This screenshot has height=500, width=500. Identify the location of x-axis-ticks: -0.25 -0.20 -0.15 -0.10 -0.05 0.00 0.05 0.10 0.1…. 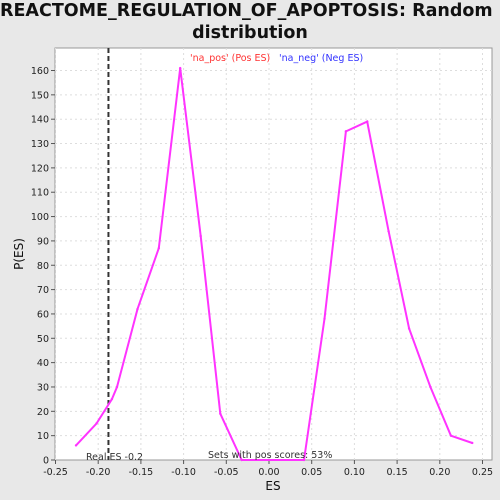
(268, 469).